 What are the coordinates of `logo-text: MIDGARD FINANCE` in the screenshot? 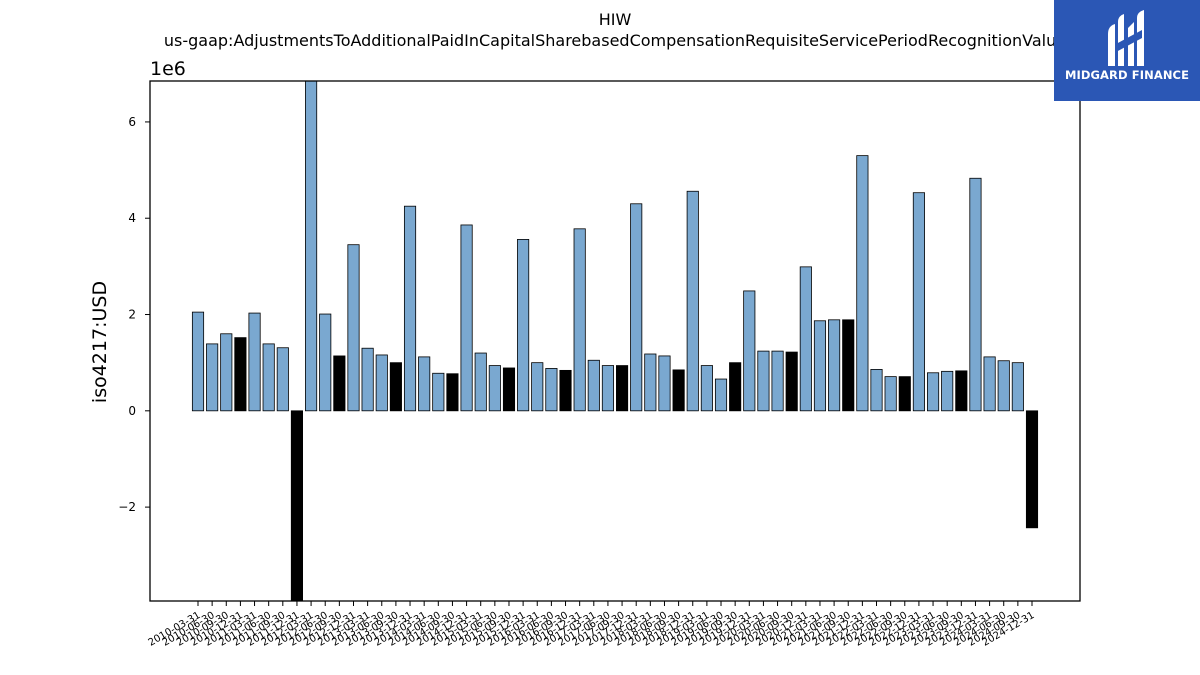 It's located at (1127, 75).